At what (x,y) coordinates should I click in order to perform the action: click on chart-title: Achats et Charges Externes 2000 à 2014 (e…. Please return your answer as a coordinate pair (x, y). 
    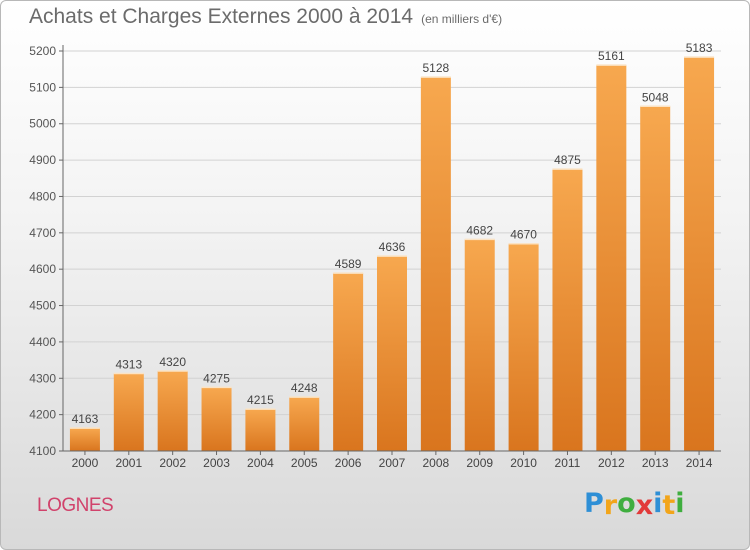
    Looking at the image, I should click on (265, 17).